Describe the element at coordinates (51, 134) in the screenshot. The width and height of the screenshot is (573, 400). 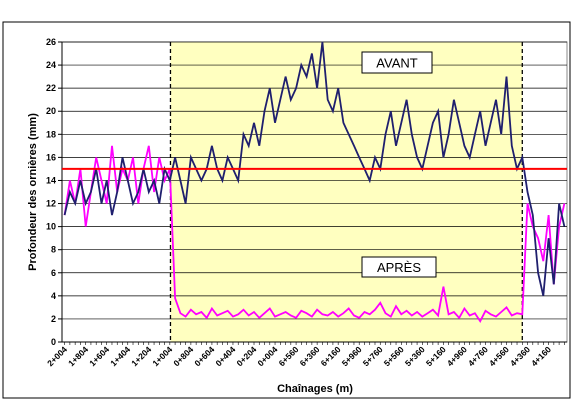
I see `y-tick-label: 18` at that location.